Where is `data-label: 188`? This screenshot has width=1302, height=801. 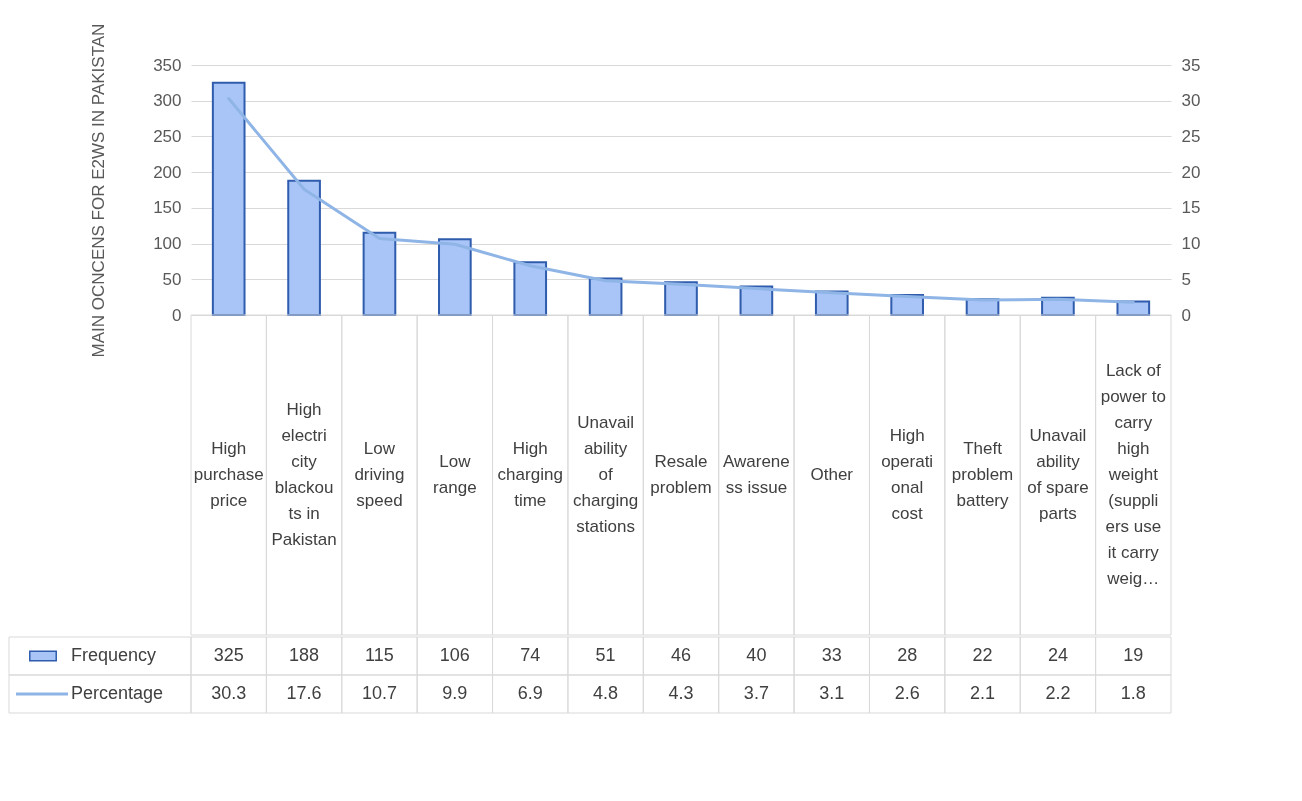
data-label: 188 is located at coordinates (304, 655).